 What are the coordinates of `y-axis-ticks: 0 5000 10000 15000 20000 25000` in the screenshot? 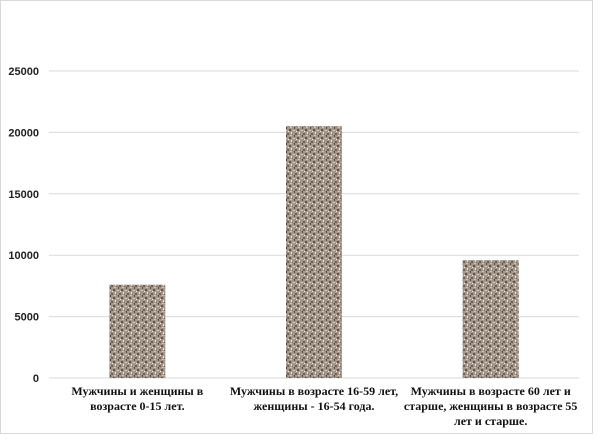 It's located at (23, 225).